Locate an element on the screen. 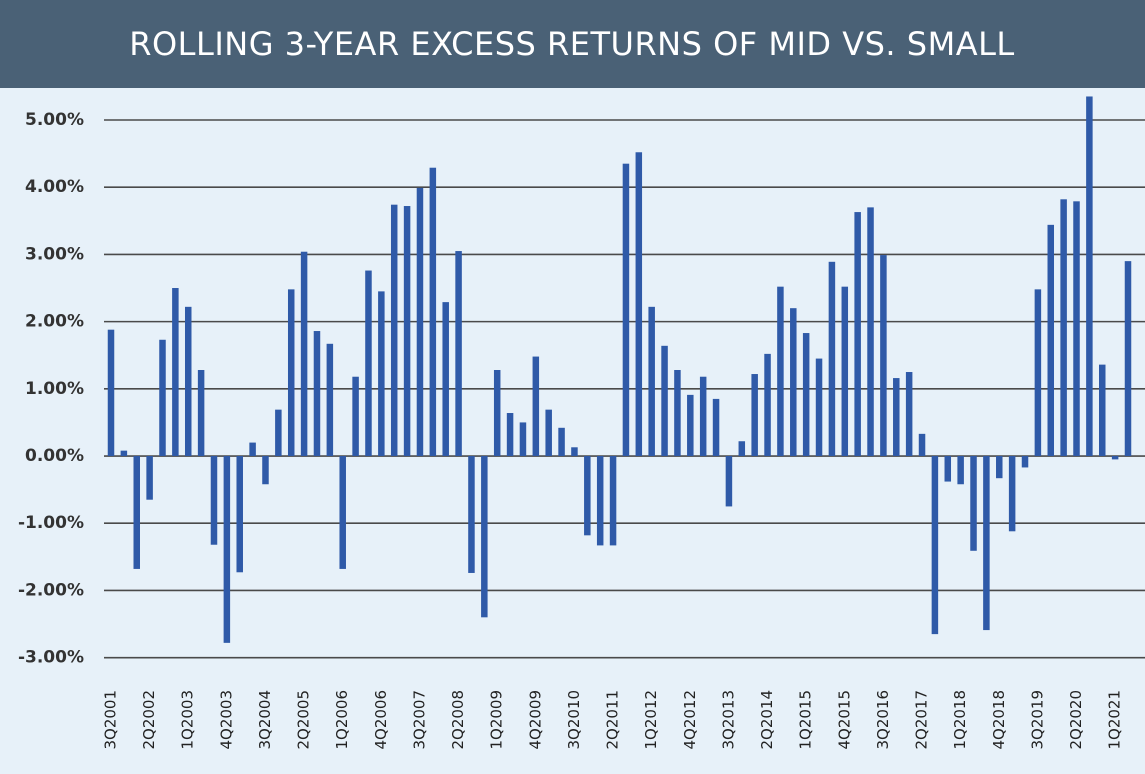 This screenshot has width=1145, height=774. x-tick-label: 1Q2012 is located at coordinates (651, 720).